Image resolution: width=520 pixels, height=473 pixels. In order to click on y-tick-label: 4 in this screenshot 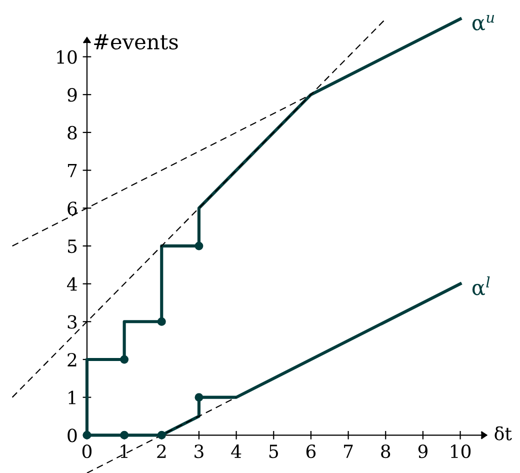, I will do `click(72, 284)`.